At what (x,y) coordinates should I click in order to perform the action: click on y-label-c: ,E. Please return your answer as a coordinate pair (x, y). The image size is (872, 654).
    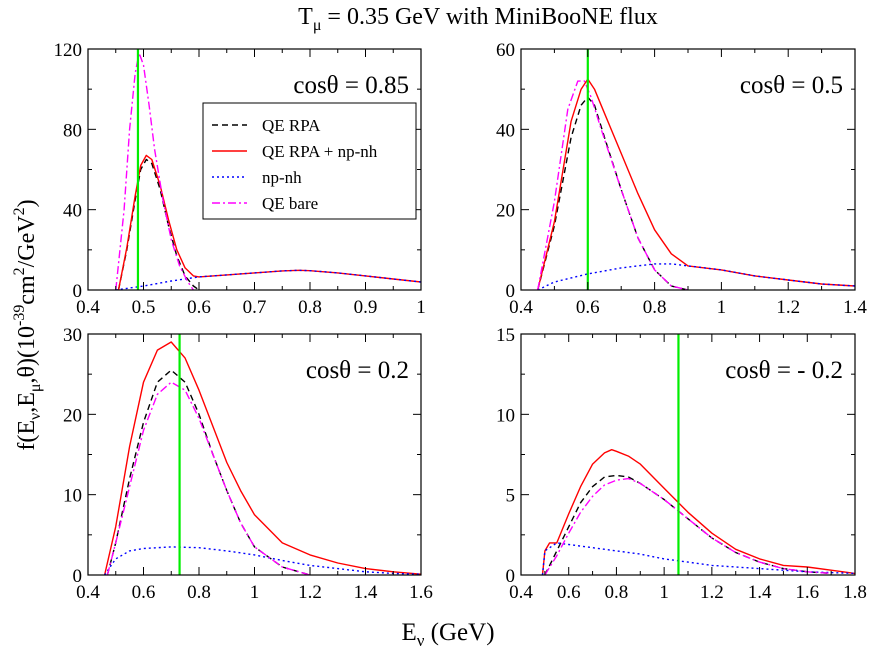
    Looking at the image, I should click on (27, 402).